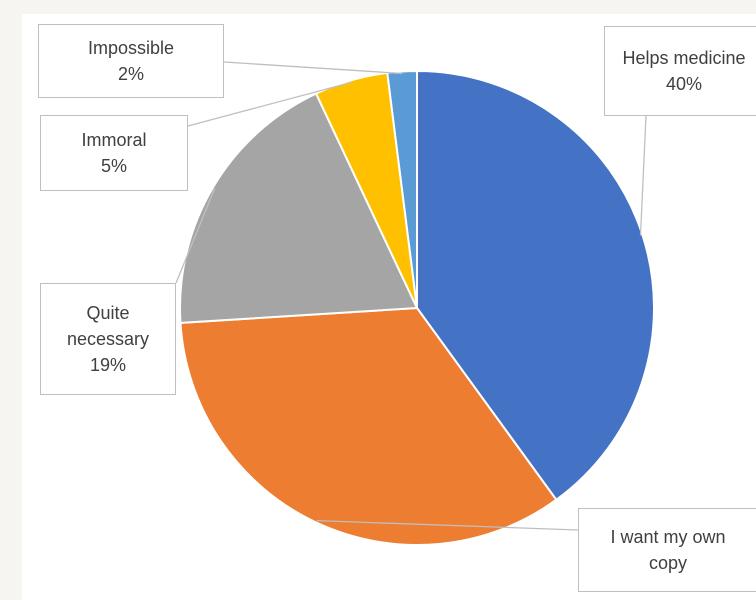 This screenshot has height=600, width=756. I want to click on callout-value: 2%, so click(130, 74).